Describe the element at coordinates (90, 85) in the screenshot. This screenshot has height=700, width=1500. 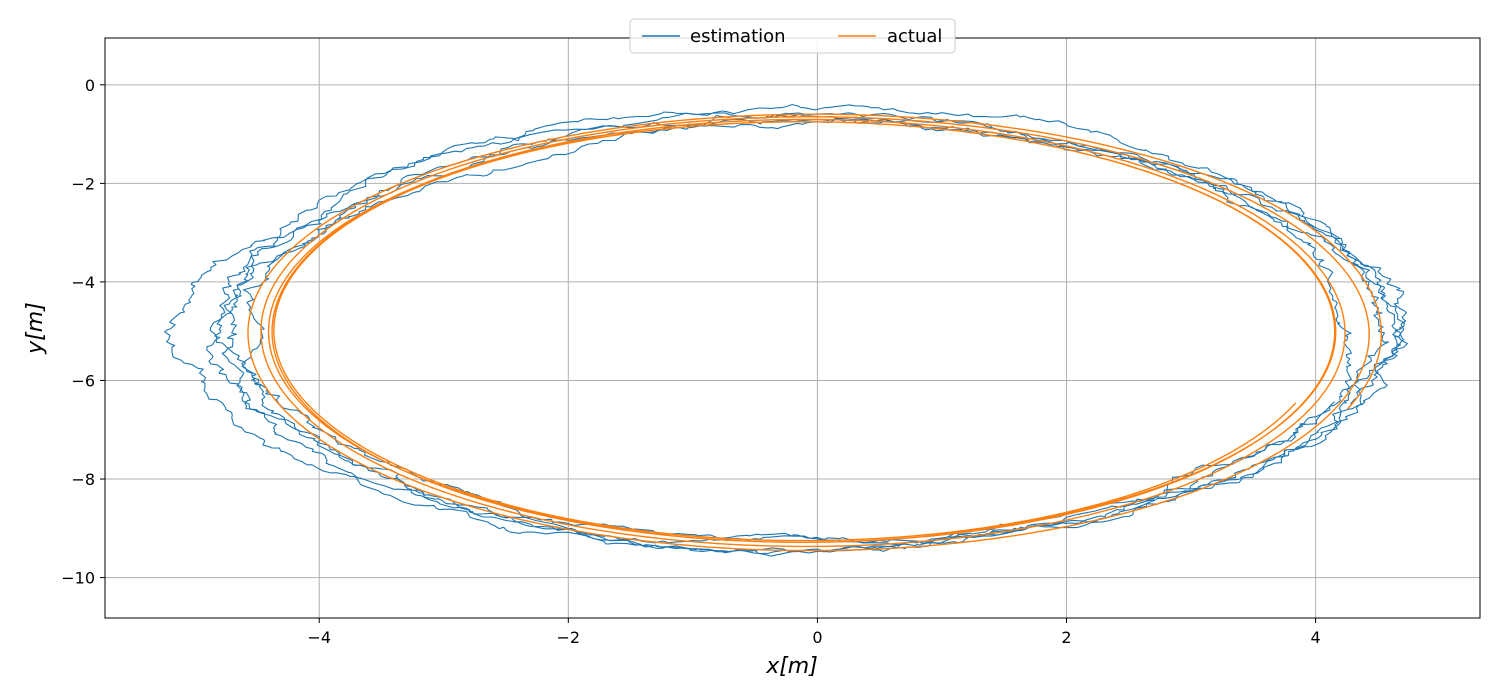
I see `y-tick-label: 0` at that location.